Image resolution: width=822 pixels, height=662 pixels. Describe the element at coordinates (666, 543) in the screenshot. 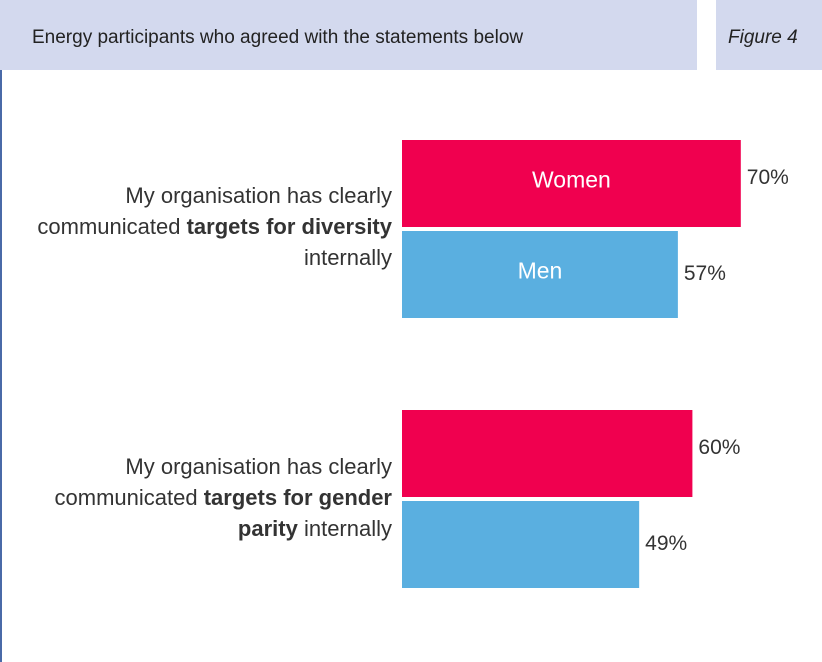

I see `value-label: 49%` at that location.